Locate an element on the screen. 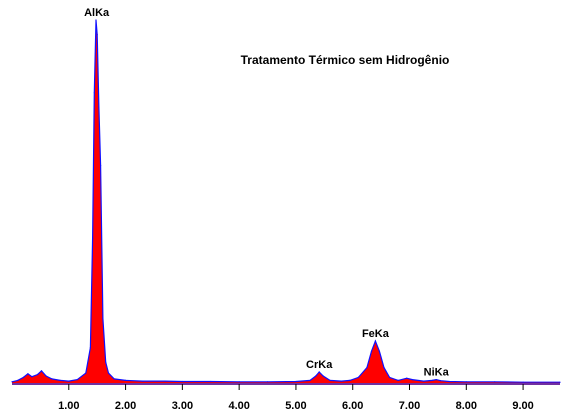  peak-label-crka: CrKa is located at coordinates (319, 365).